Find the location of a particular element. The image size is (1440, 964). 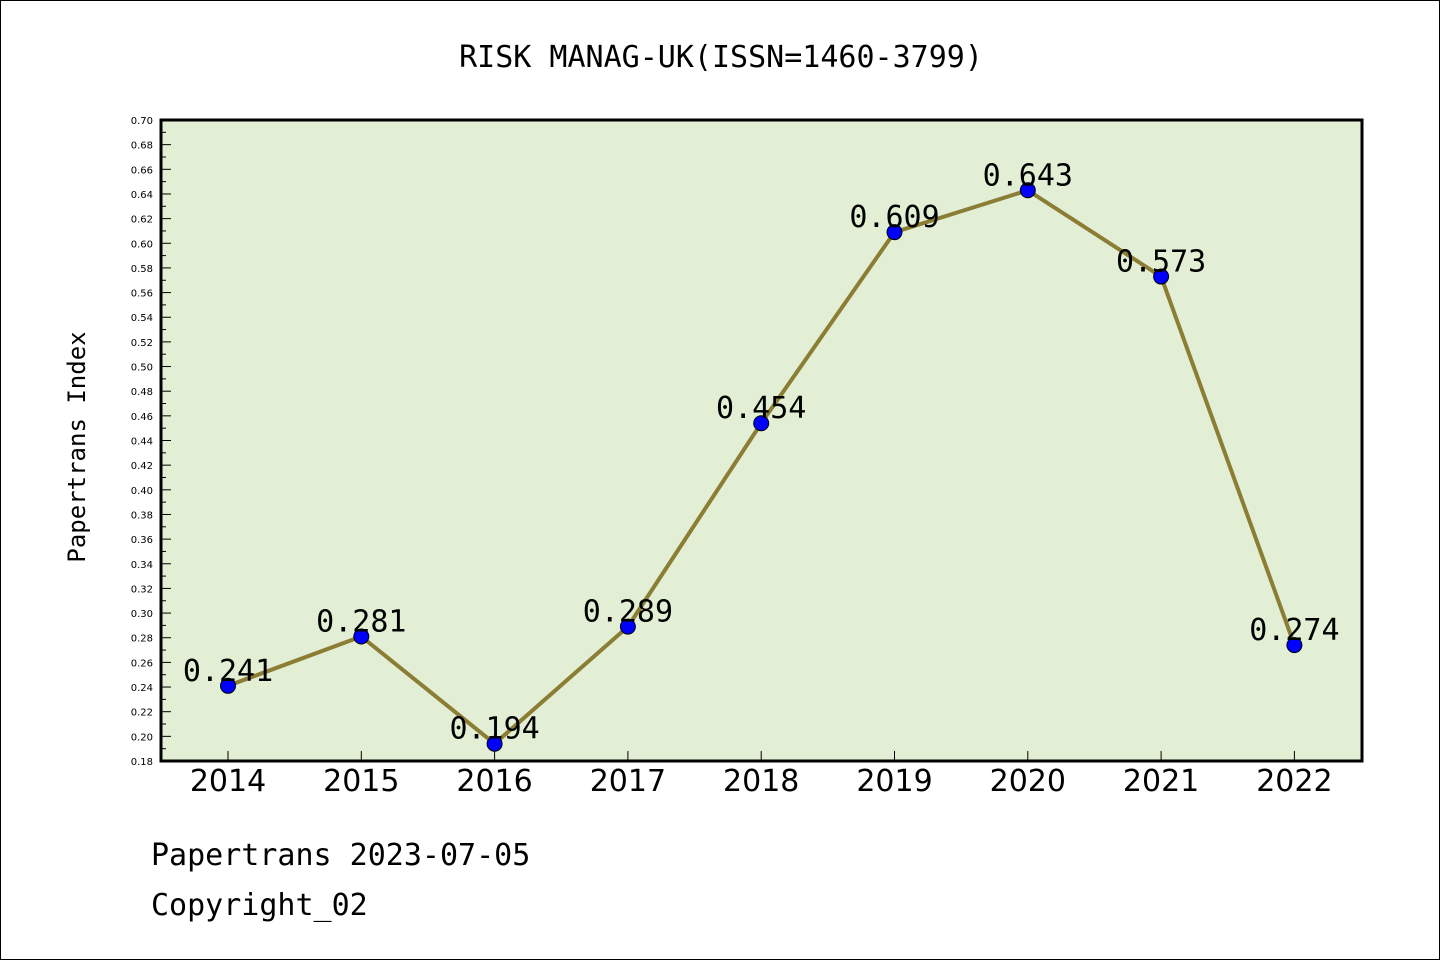

footer-copyright: Copyright_02 is located at coordinates (259, 905).